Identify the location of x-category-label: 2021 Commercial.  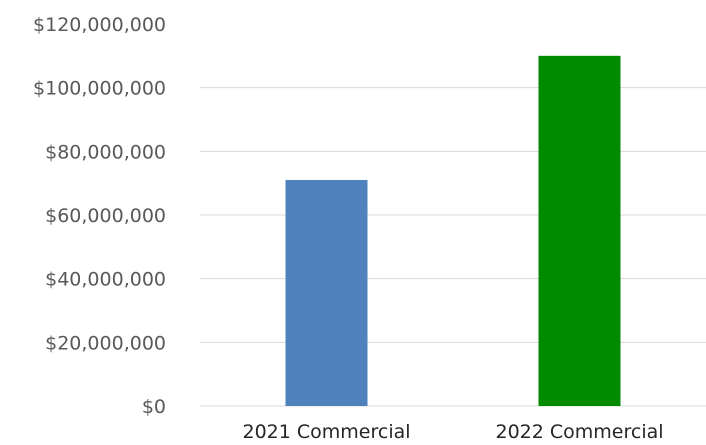
(326, 432).